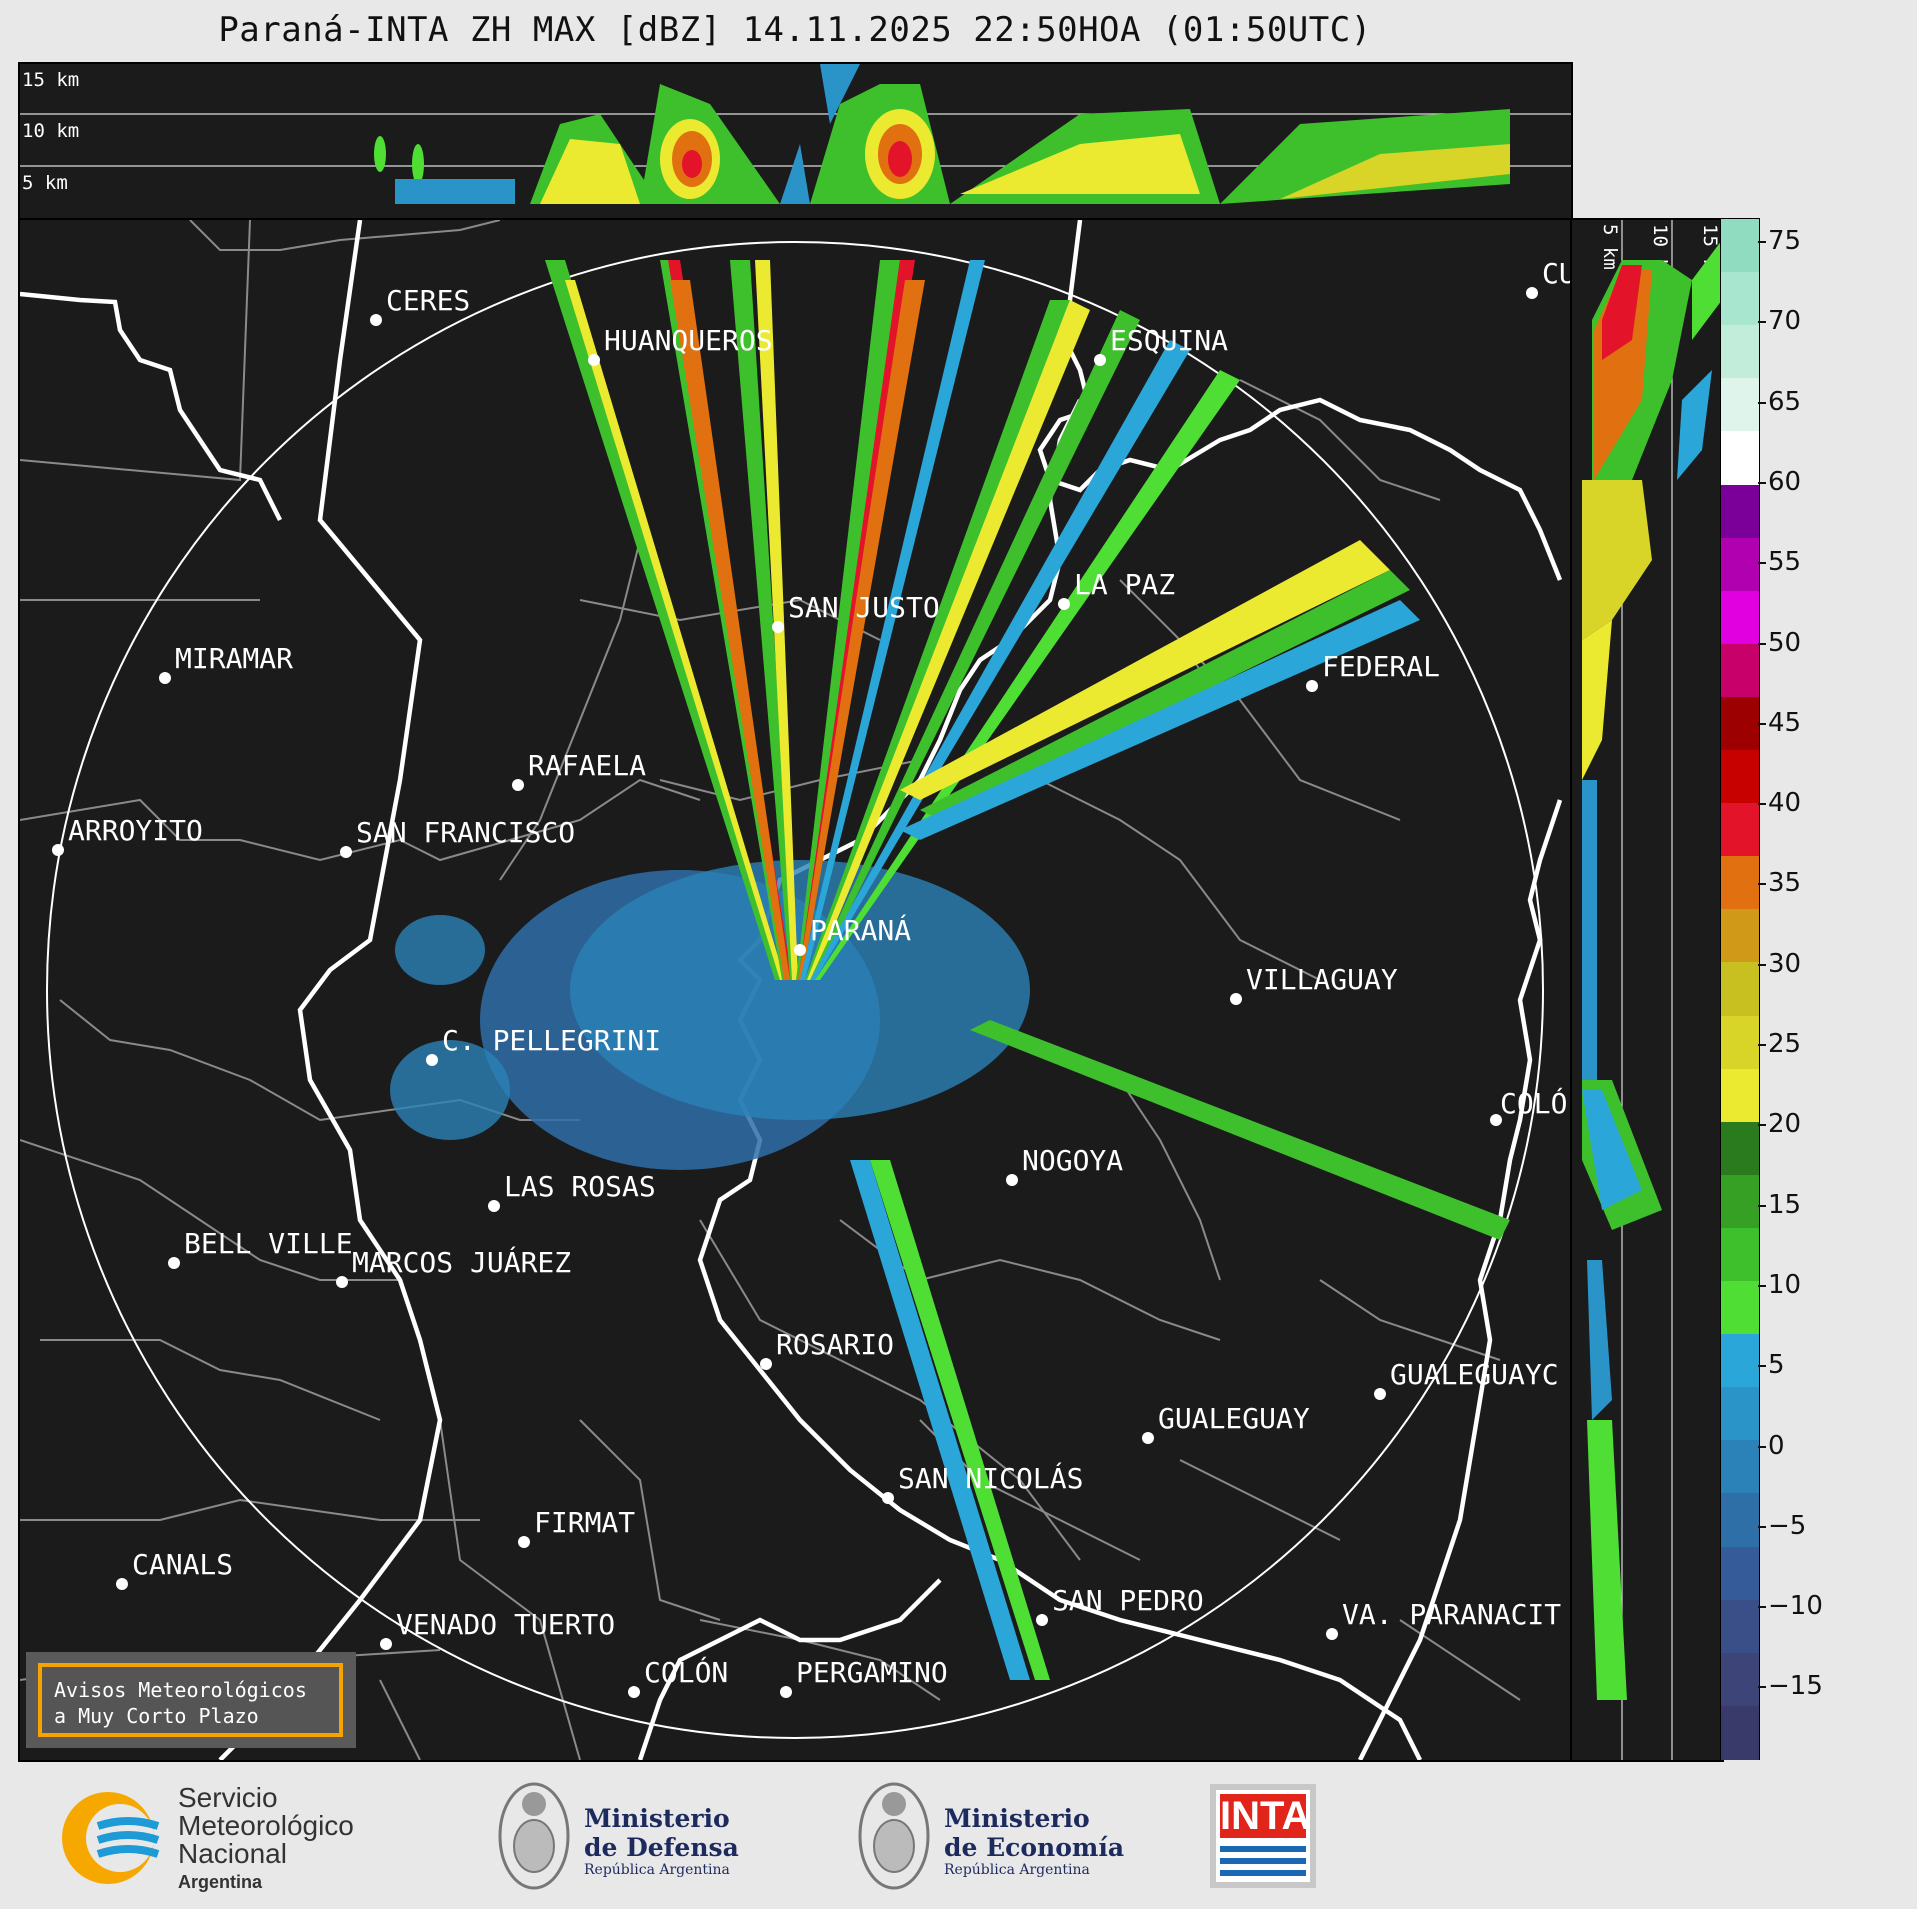 The image size is (1917, 1909). Describe the element at coordinates (688, 340) in the screenshot. I see `city-label-huanqueros: HUANQUEROS` at that location.